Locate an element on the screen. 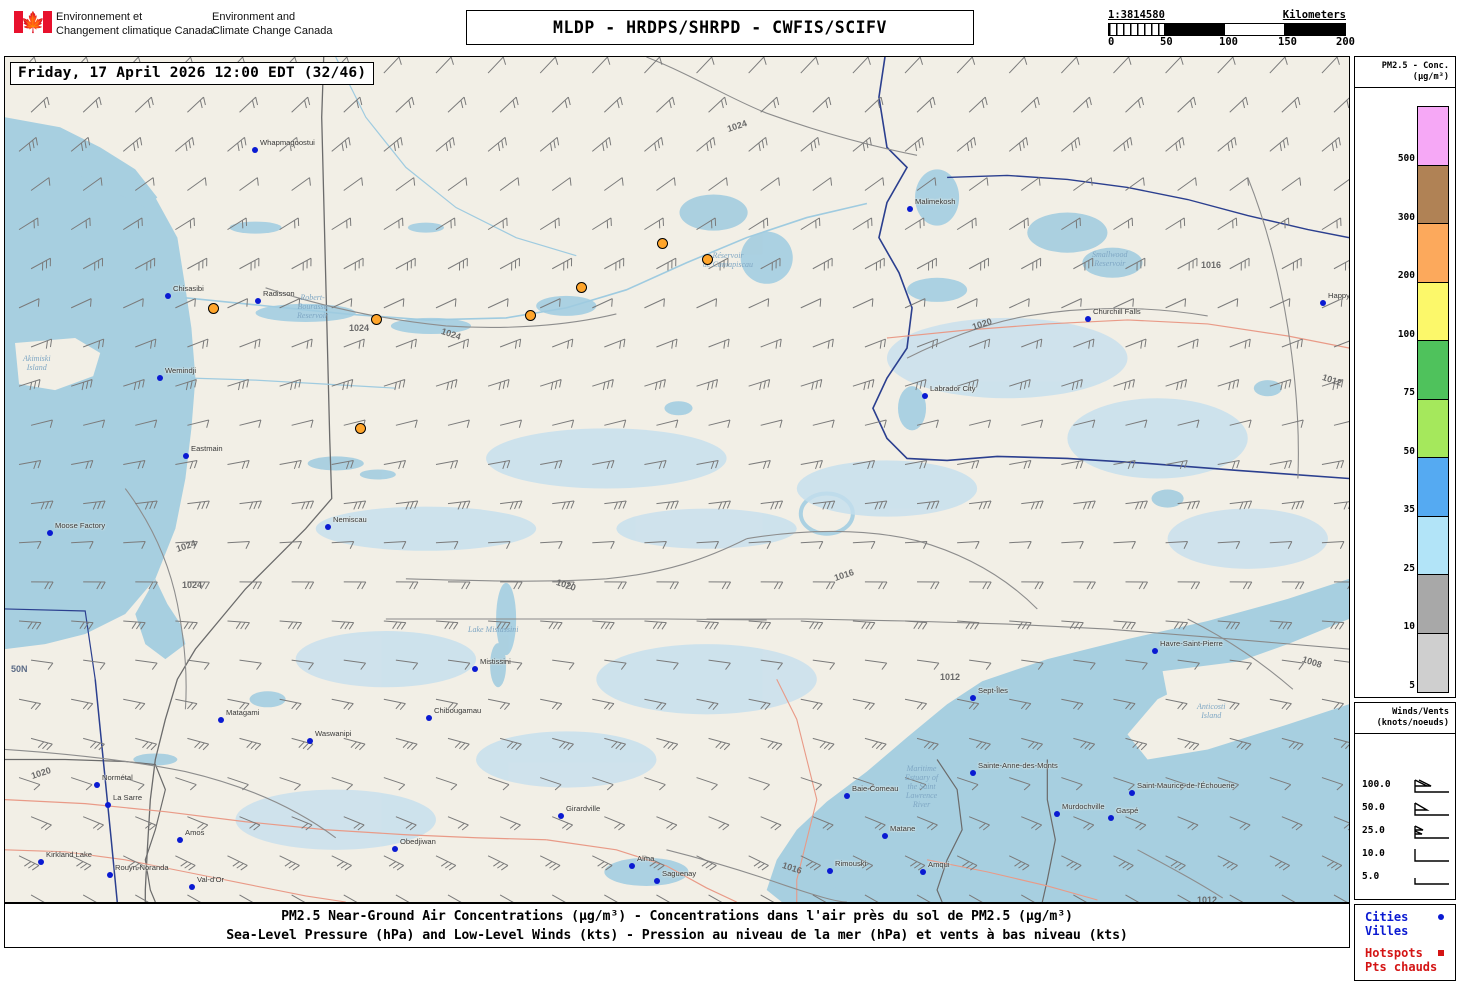  concentration-tick-label: 10 is located at coordinates (1409, 626).